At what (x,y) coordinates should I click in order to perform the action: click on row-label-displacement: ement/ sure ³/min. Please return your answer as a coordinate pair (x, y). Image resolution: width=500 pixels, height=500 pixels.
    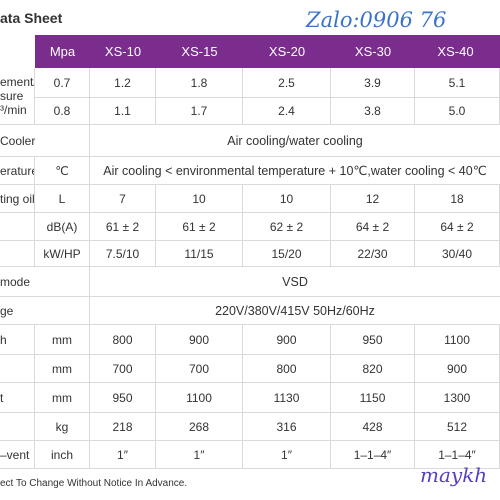
    Looking at the image, I should click on (17, 96).